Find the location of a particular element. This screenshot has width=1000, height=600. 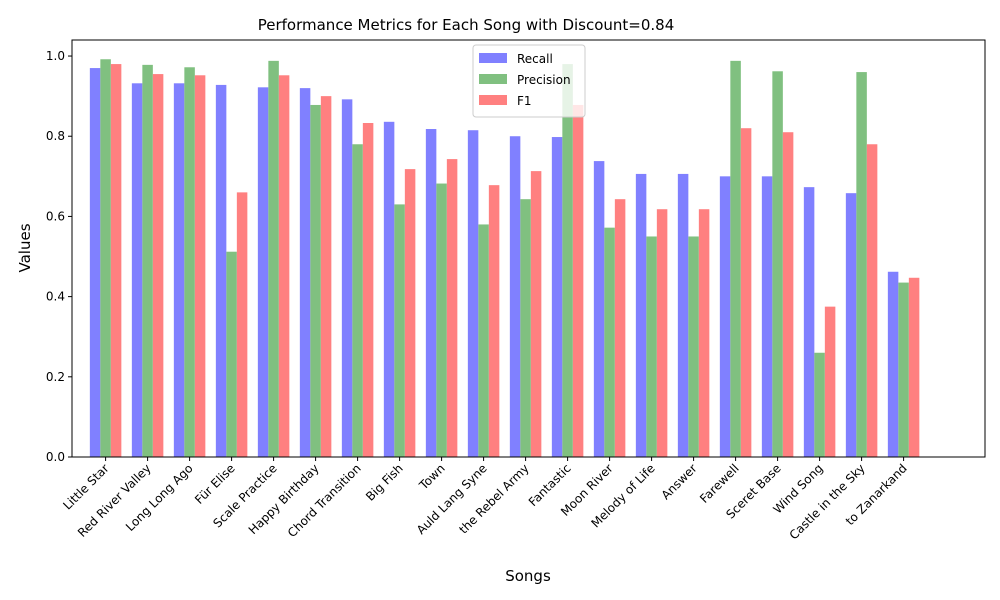

y-axis-title: Values is located at coordinates (25, 247).